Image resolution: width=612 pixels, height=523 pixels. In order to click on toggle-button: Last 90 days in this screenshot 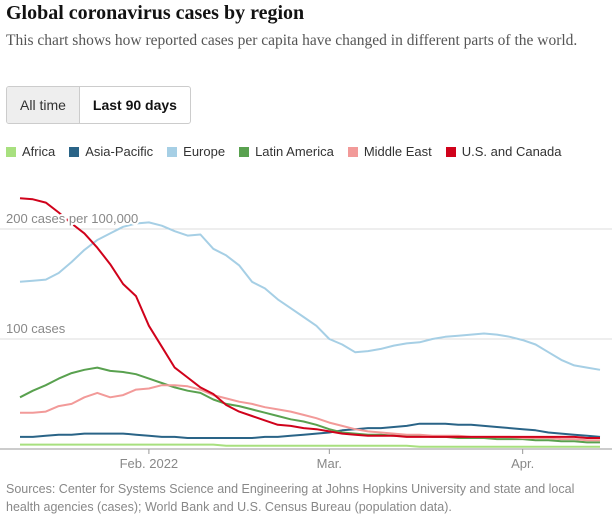, I will do `click(134, 105)`.